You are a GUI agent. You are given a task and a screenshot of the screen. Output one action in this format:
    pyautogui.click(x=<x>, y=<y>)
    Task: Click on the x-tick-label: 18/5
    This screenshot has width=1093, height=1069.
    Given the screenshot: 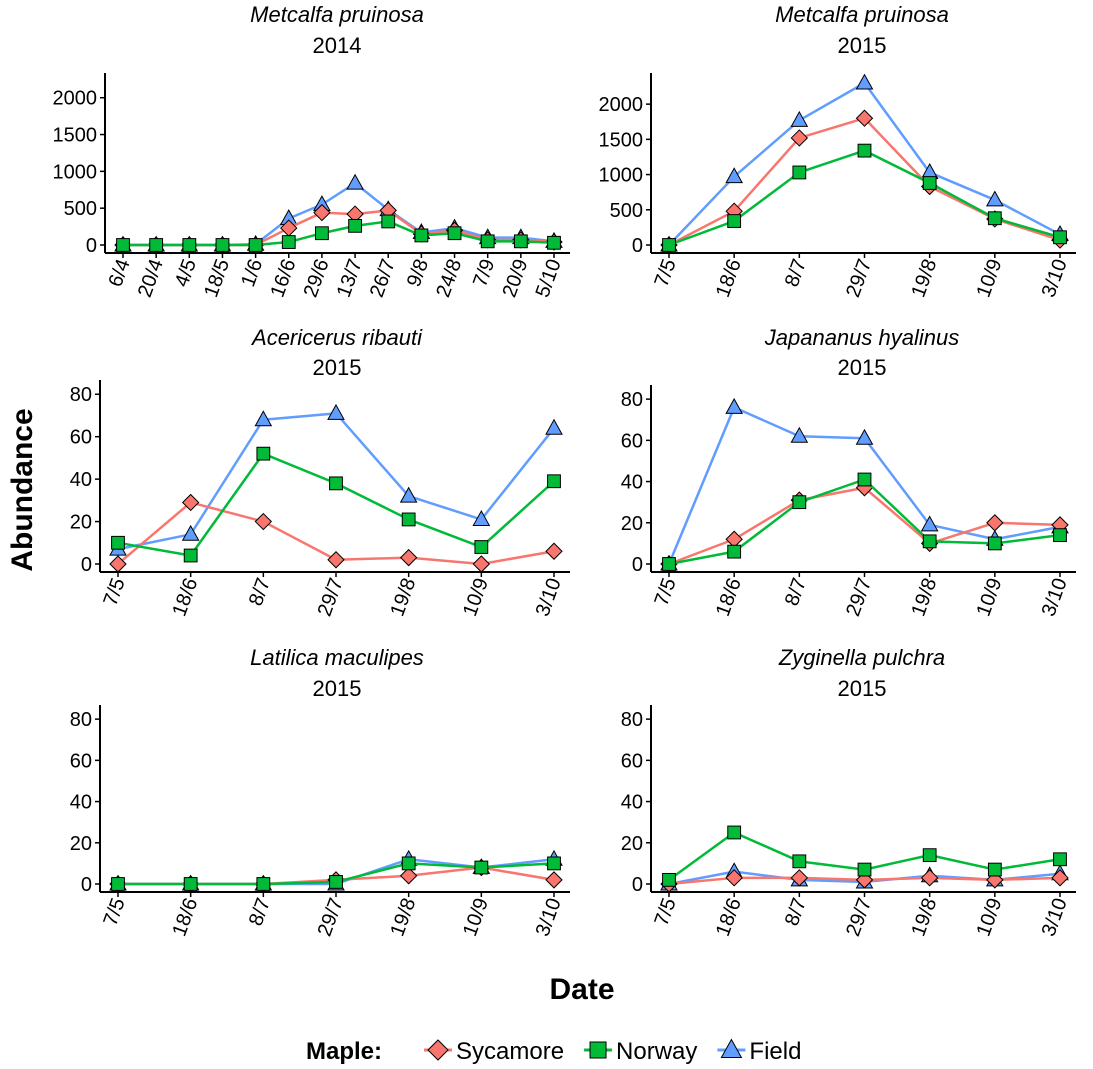 What is the action you would take?
    pyautogui.click(x=217, y=278)
    